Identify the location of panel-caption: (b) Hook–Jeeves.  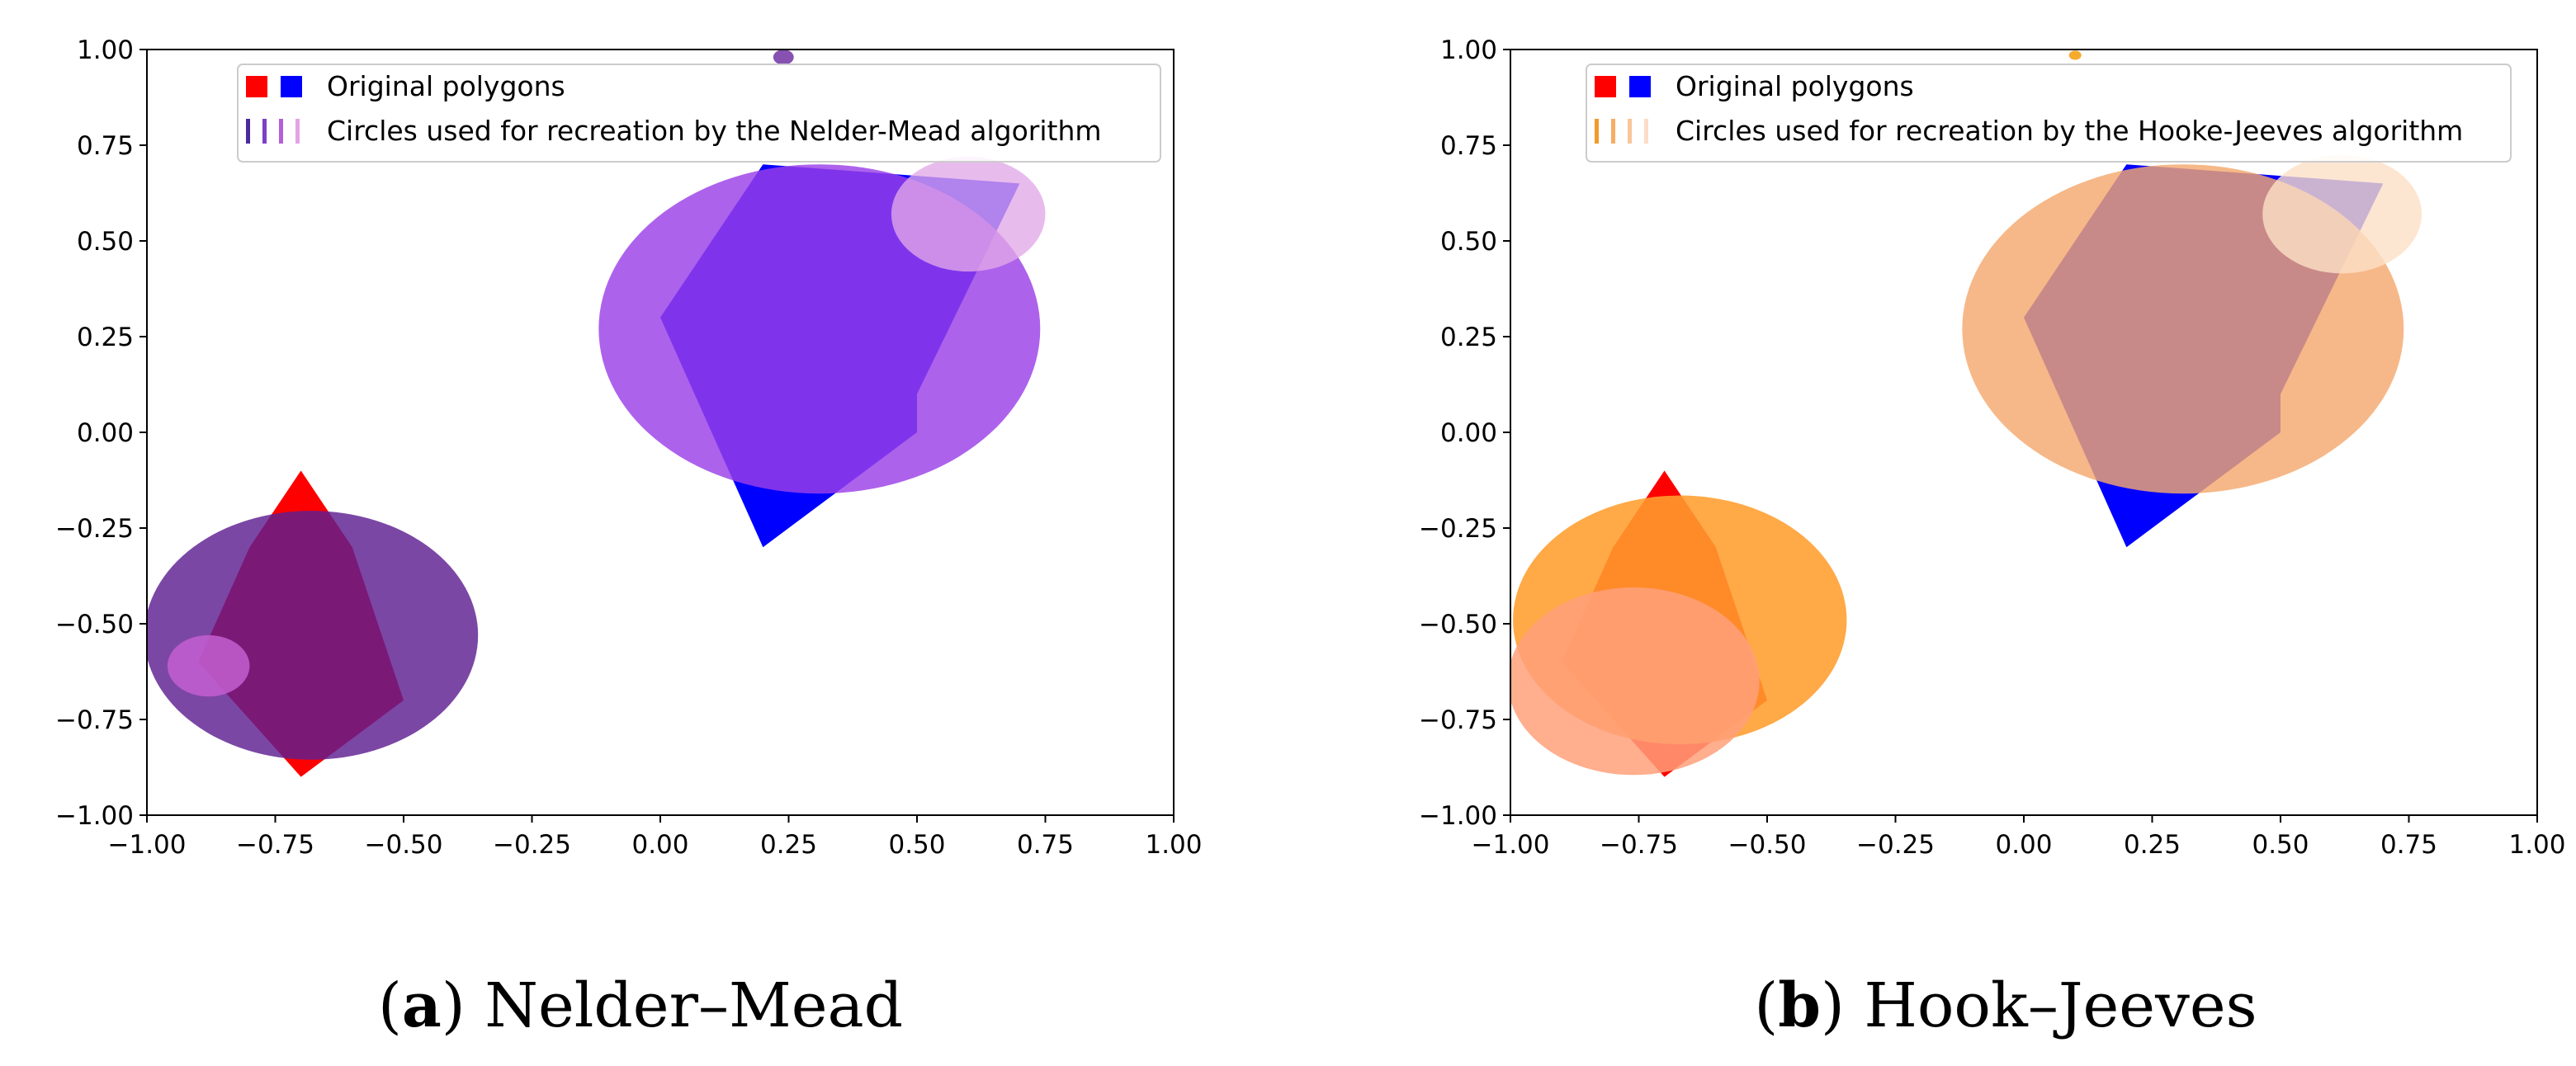
(2005, 1005).